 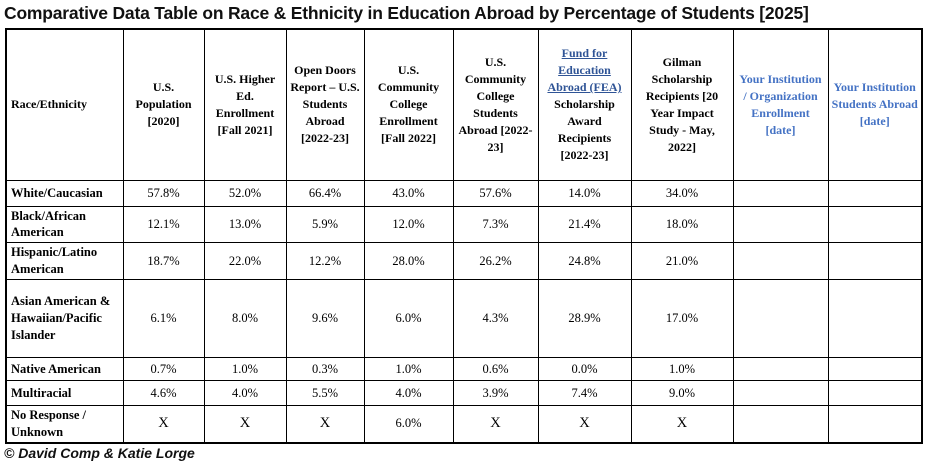 What do you see at coordinates (682, 261) in the screenshot?
I see `data-cell: 21.0%` at bounding box center [682, 261].